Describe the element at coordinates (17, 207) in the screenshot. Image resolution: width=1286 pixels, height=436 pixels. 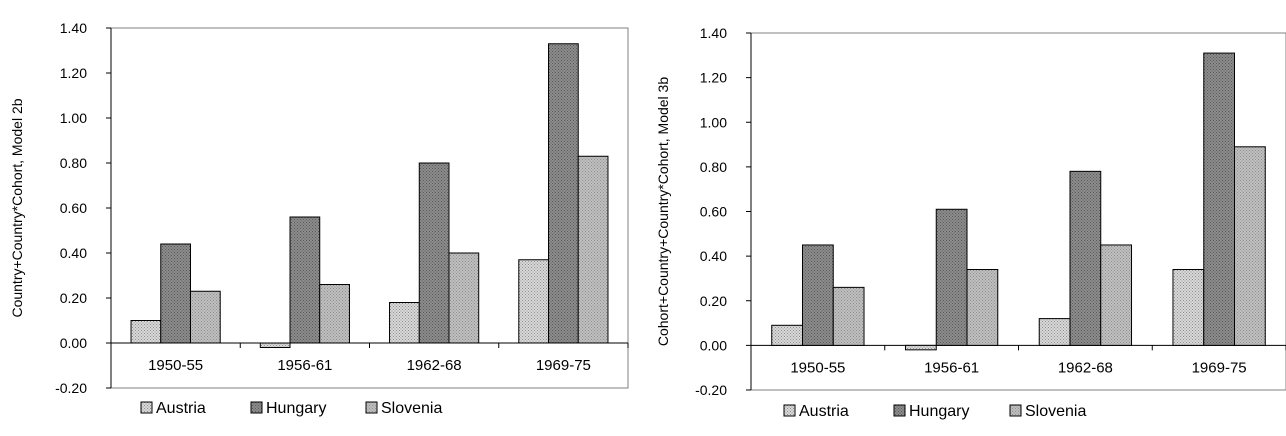
I see `y-axis-label: Country+Country*Cohort, Model 2b` at that location.